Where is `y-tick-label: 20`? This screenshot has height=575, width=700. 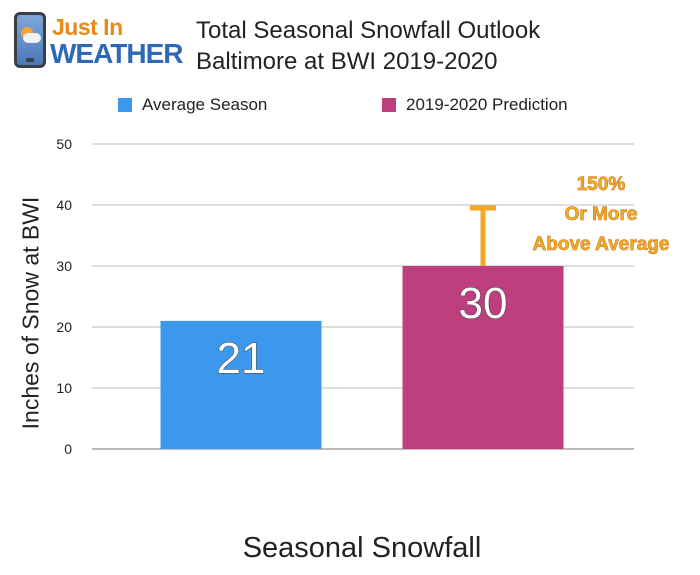 y-tick-label: 20 is located at coordinates (64, 327).